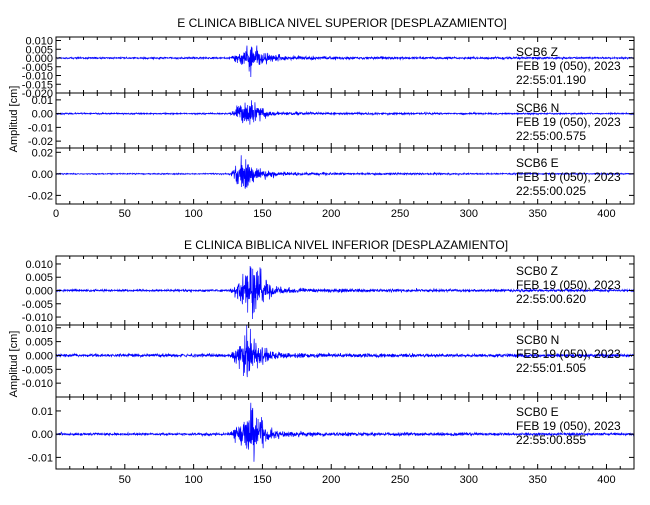 The height and width of the screenshot is (505, 650). Describe the element at coordinates (537, 340) in the screenshot. I see `trace-station-label: SCB0 N` at that location.